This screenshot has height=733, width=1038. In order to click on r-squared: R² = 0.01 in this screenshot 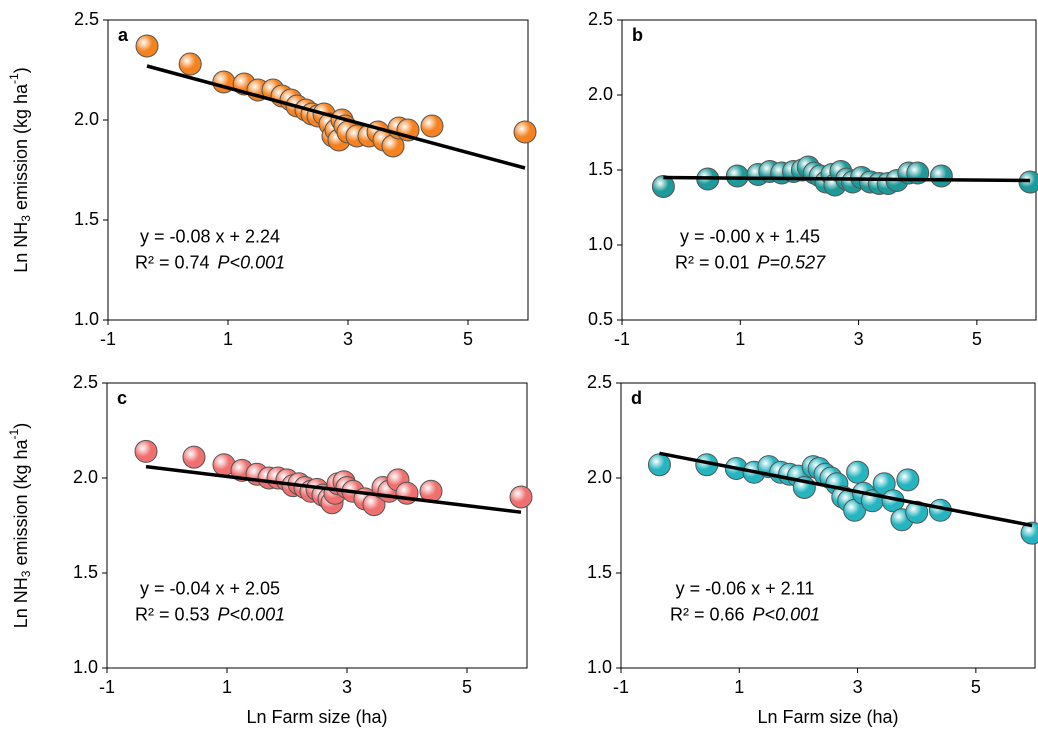, I will do `click(712, 262)`.